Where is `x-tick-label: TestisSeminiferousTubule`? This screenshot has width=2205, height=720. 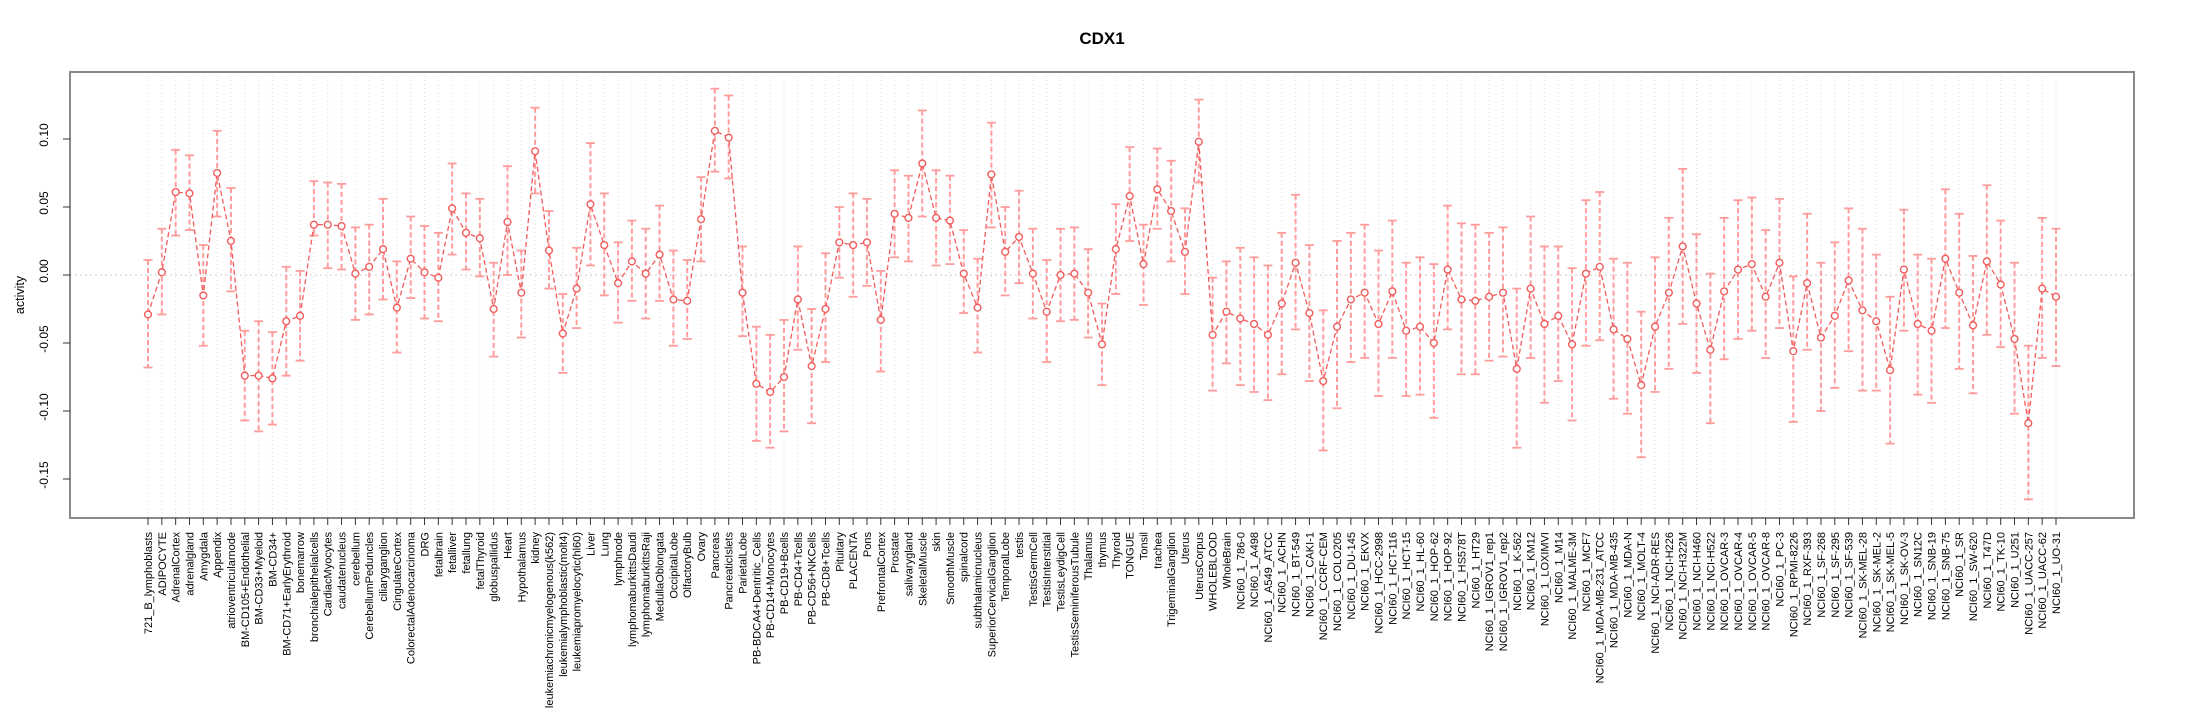
x-tick-label: TestisSeminiferousTubule is located at coordinates (1075, 595).